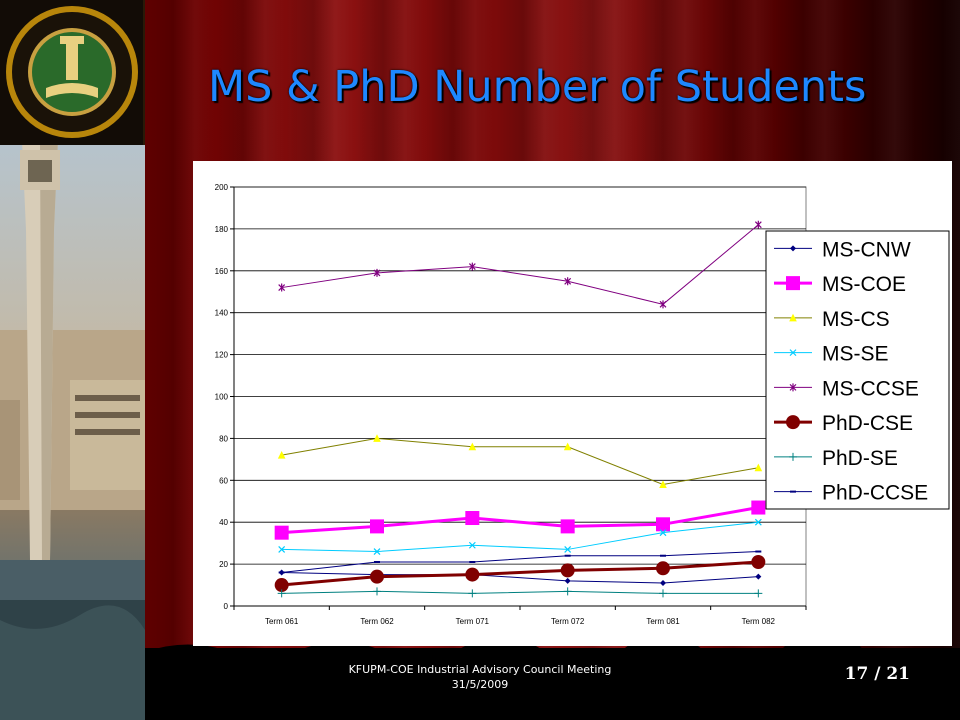 The height and width of the screenshot is (720, 960). I want to click on x-tick-label: Term 081, so click(663, 621).